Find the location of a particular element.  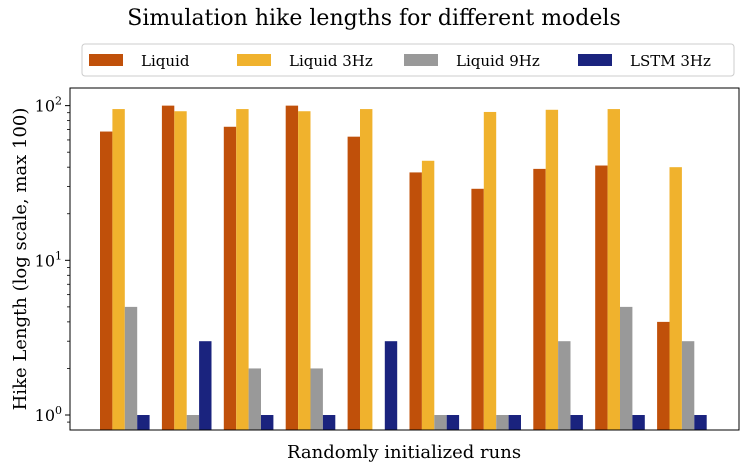

y-axis-label: Hike Length (log scale, max 100) is located at coordinates (20, 259).